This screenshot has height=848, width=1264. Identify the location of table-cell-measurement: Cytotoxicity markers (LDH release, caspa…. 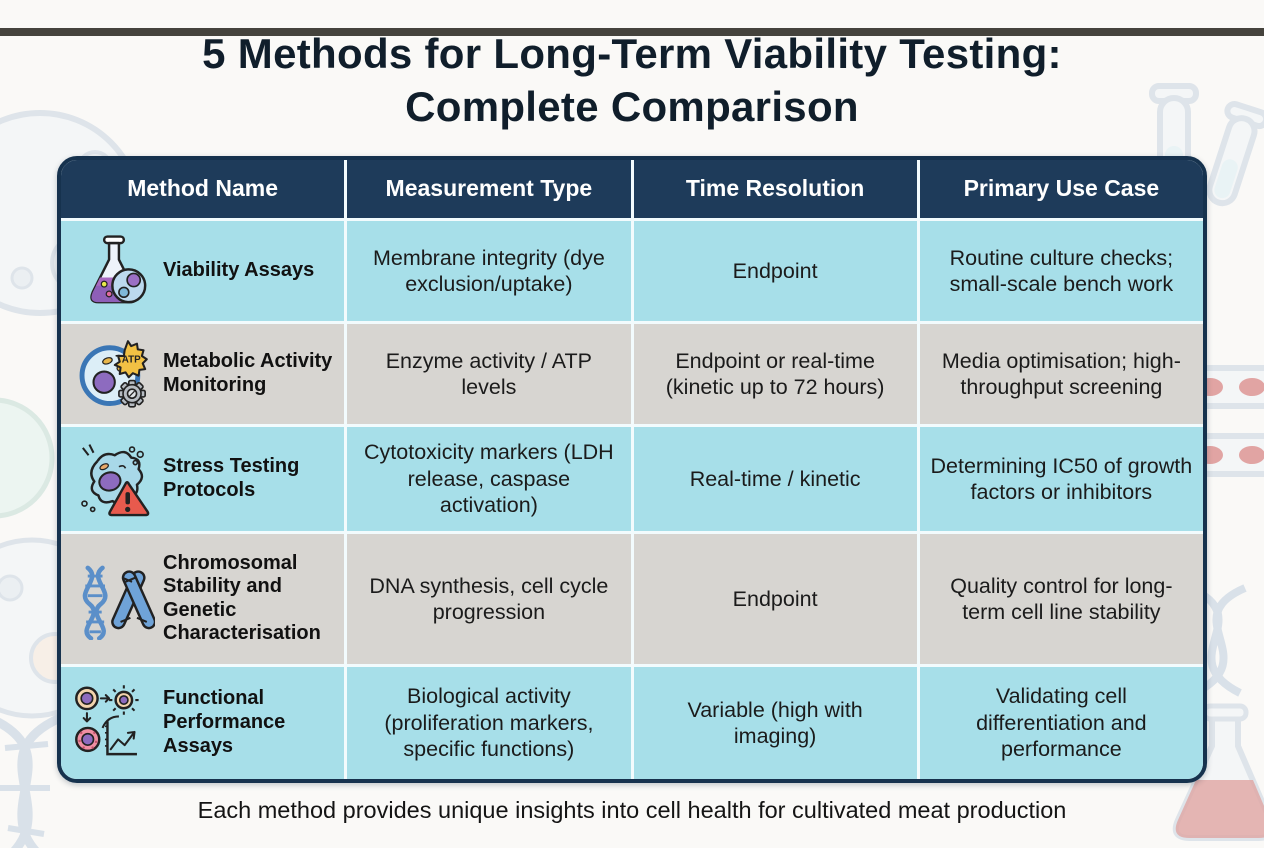
(489, 478).